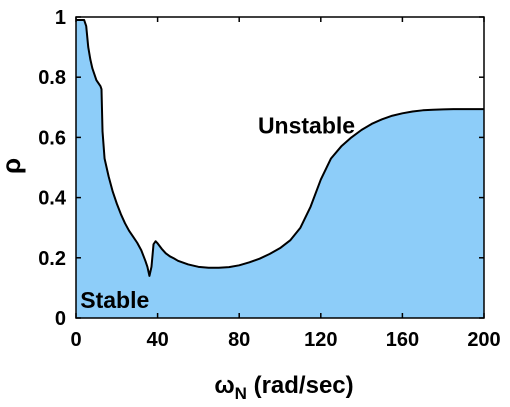  What do you see at coordinates (52, 78) in the screenshot?
I see `y-tick-label: 0.8` at bounding box center [52, 78].